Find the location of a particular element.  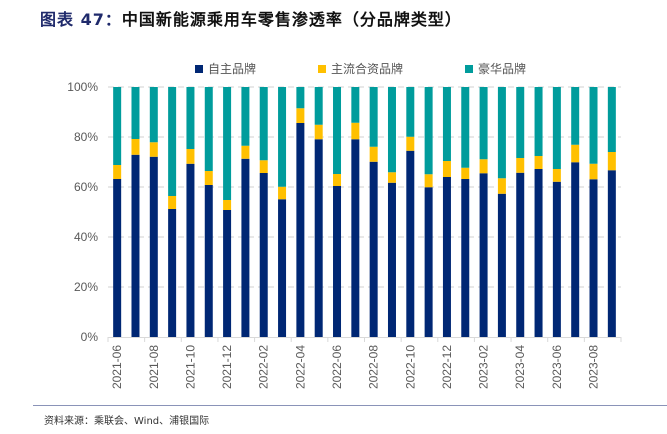

y-tick-label: 40% is located at coordinates (86, 237).